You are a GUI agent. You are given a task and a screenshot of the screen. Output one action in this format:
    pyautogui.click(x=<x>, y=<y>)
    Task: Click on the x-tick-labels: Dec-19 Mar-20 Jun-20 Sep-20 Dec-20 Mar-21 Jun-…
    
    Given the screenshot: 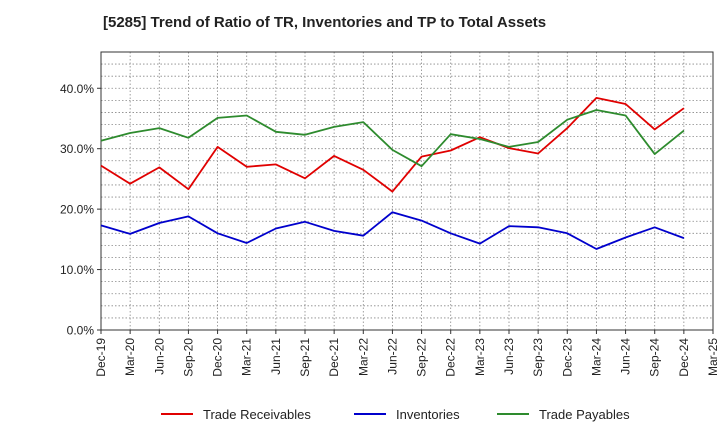 What is the action you would take?
    pyautogui.click(x=407, y=357)
    